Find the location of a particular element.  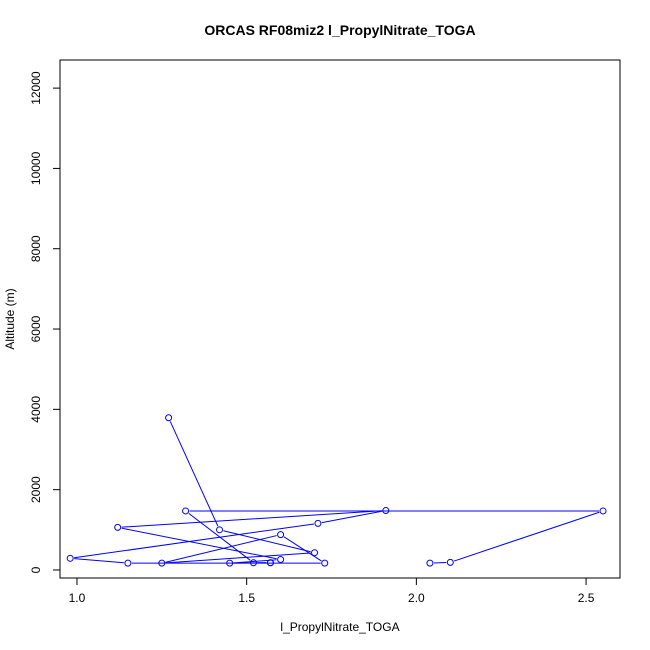

x-tick-label: 2.0 is located at coordinates (416, 598).